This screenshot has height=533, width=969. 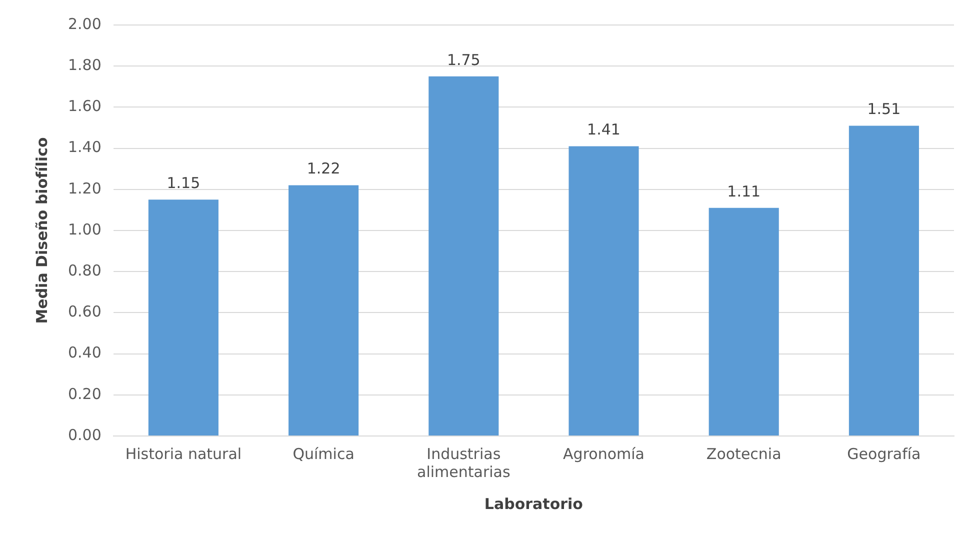 I want to click on y-tick-label: 0.80, so click(x=85, y=270).